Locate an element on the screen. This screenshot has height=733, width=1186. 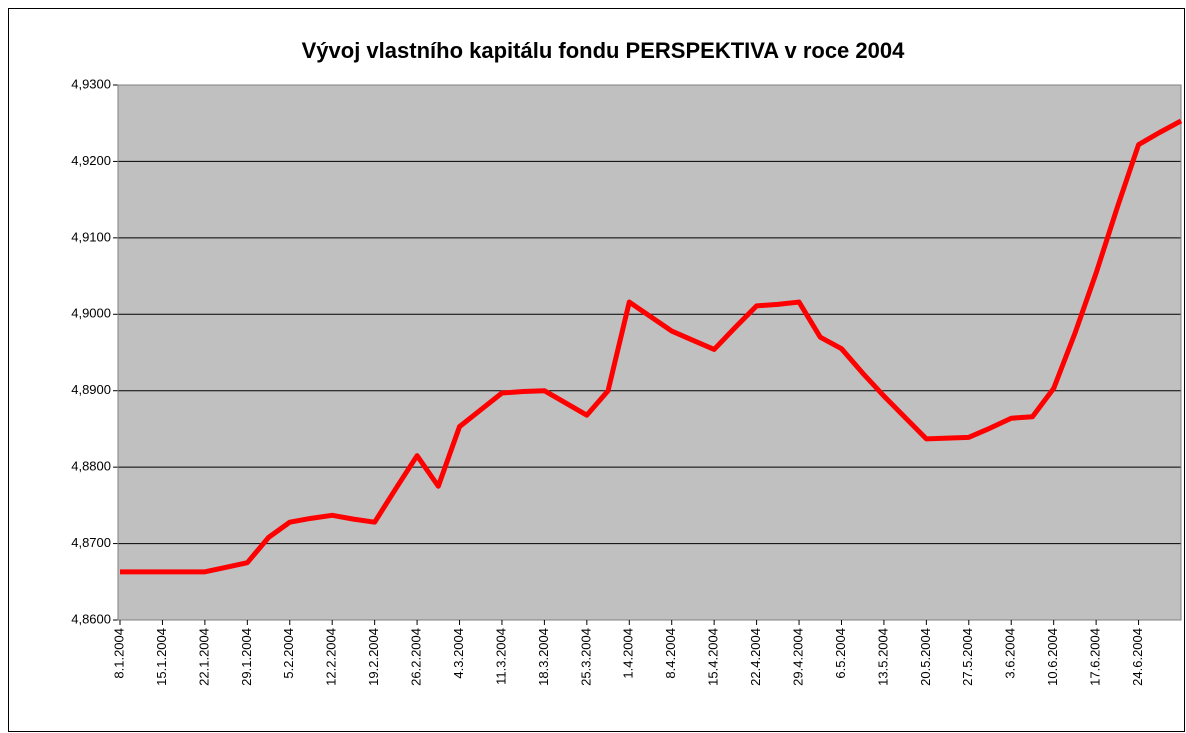
x-tick-label: 29.1.2004 is located at coordinates (246, 657).